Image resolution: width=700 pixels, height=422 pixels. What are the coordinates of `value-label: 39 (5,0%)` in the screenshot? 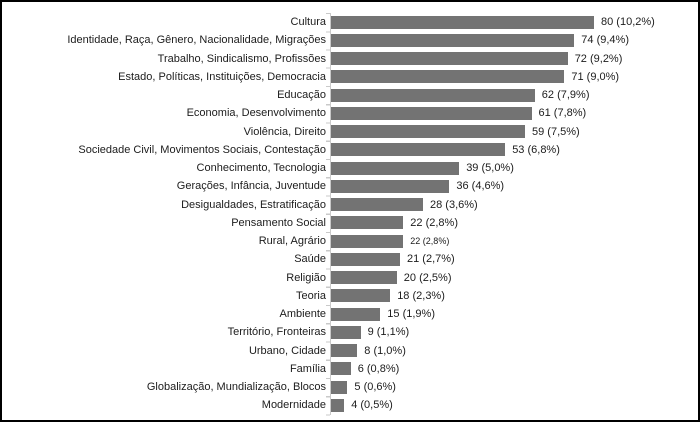 It's located at (490, 168).